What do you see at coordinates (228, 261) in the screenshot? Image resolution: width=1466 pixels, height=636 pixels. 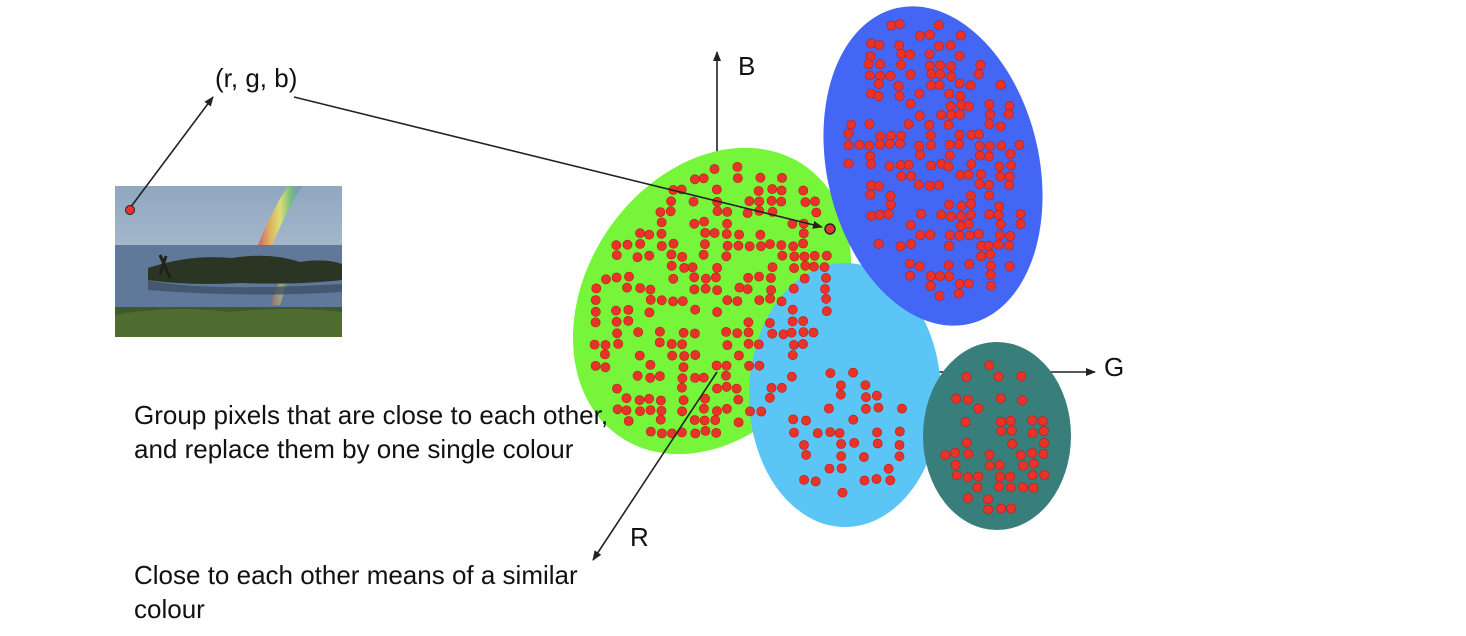 I see `rainbow-photo` at bounding box center [228, 261].